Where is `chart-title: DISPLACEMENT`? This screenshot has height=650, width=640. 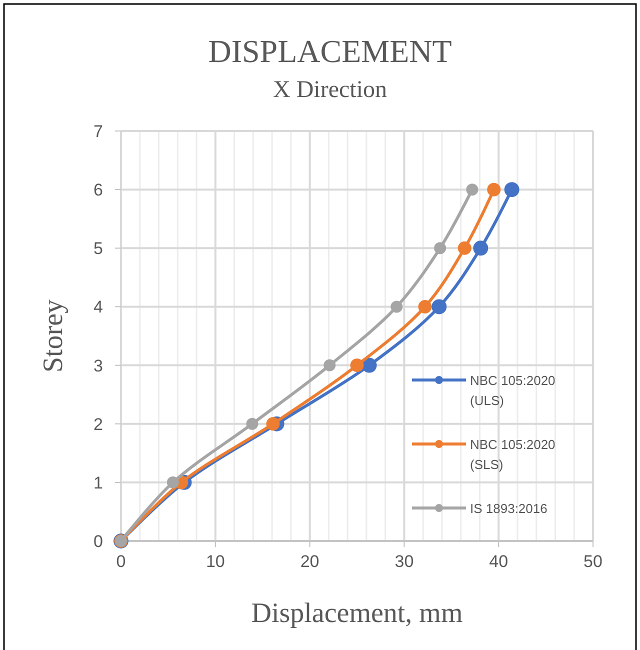
chart-title: DISPLACEMENT is located at coordinates (330, 51).